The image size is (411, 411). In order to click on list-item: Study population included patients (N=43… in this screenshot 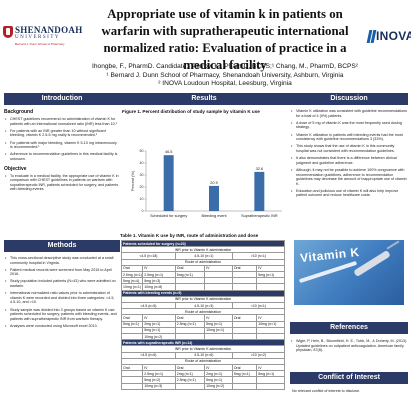, I will do `click(62, 283)`.